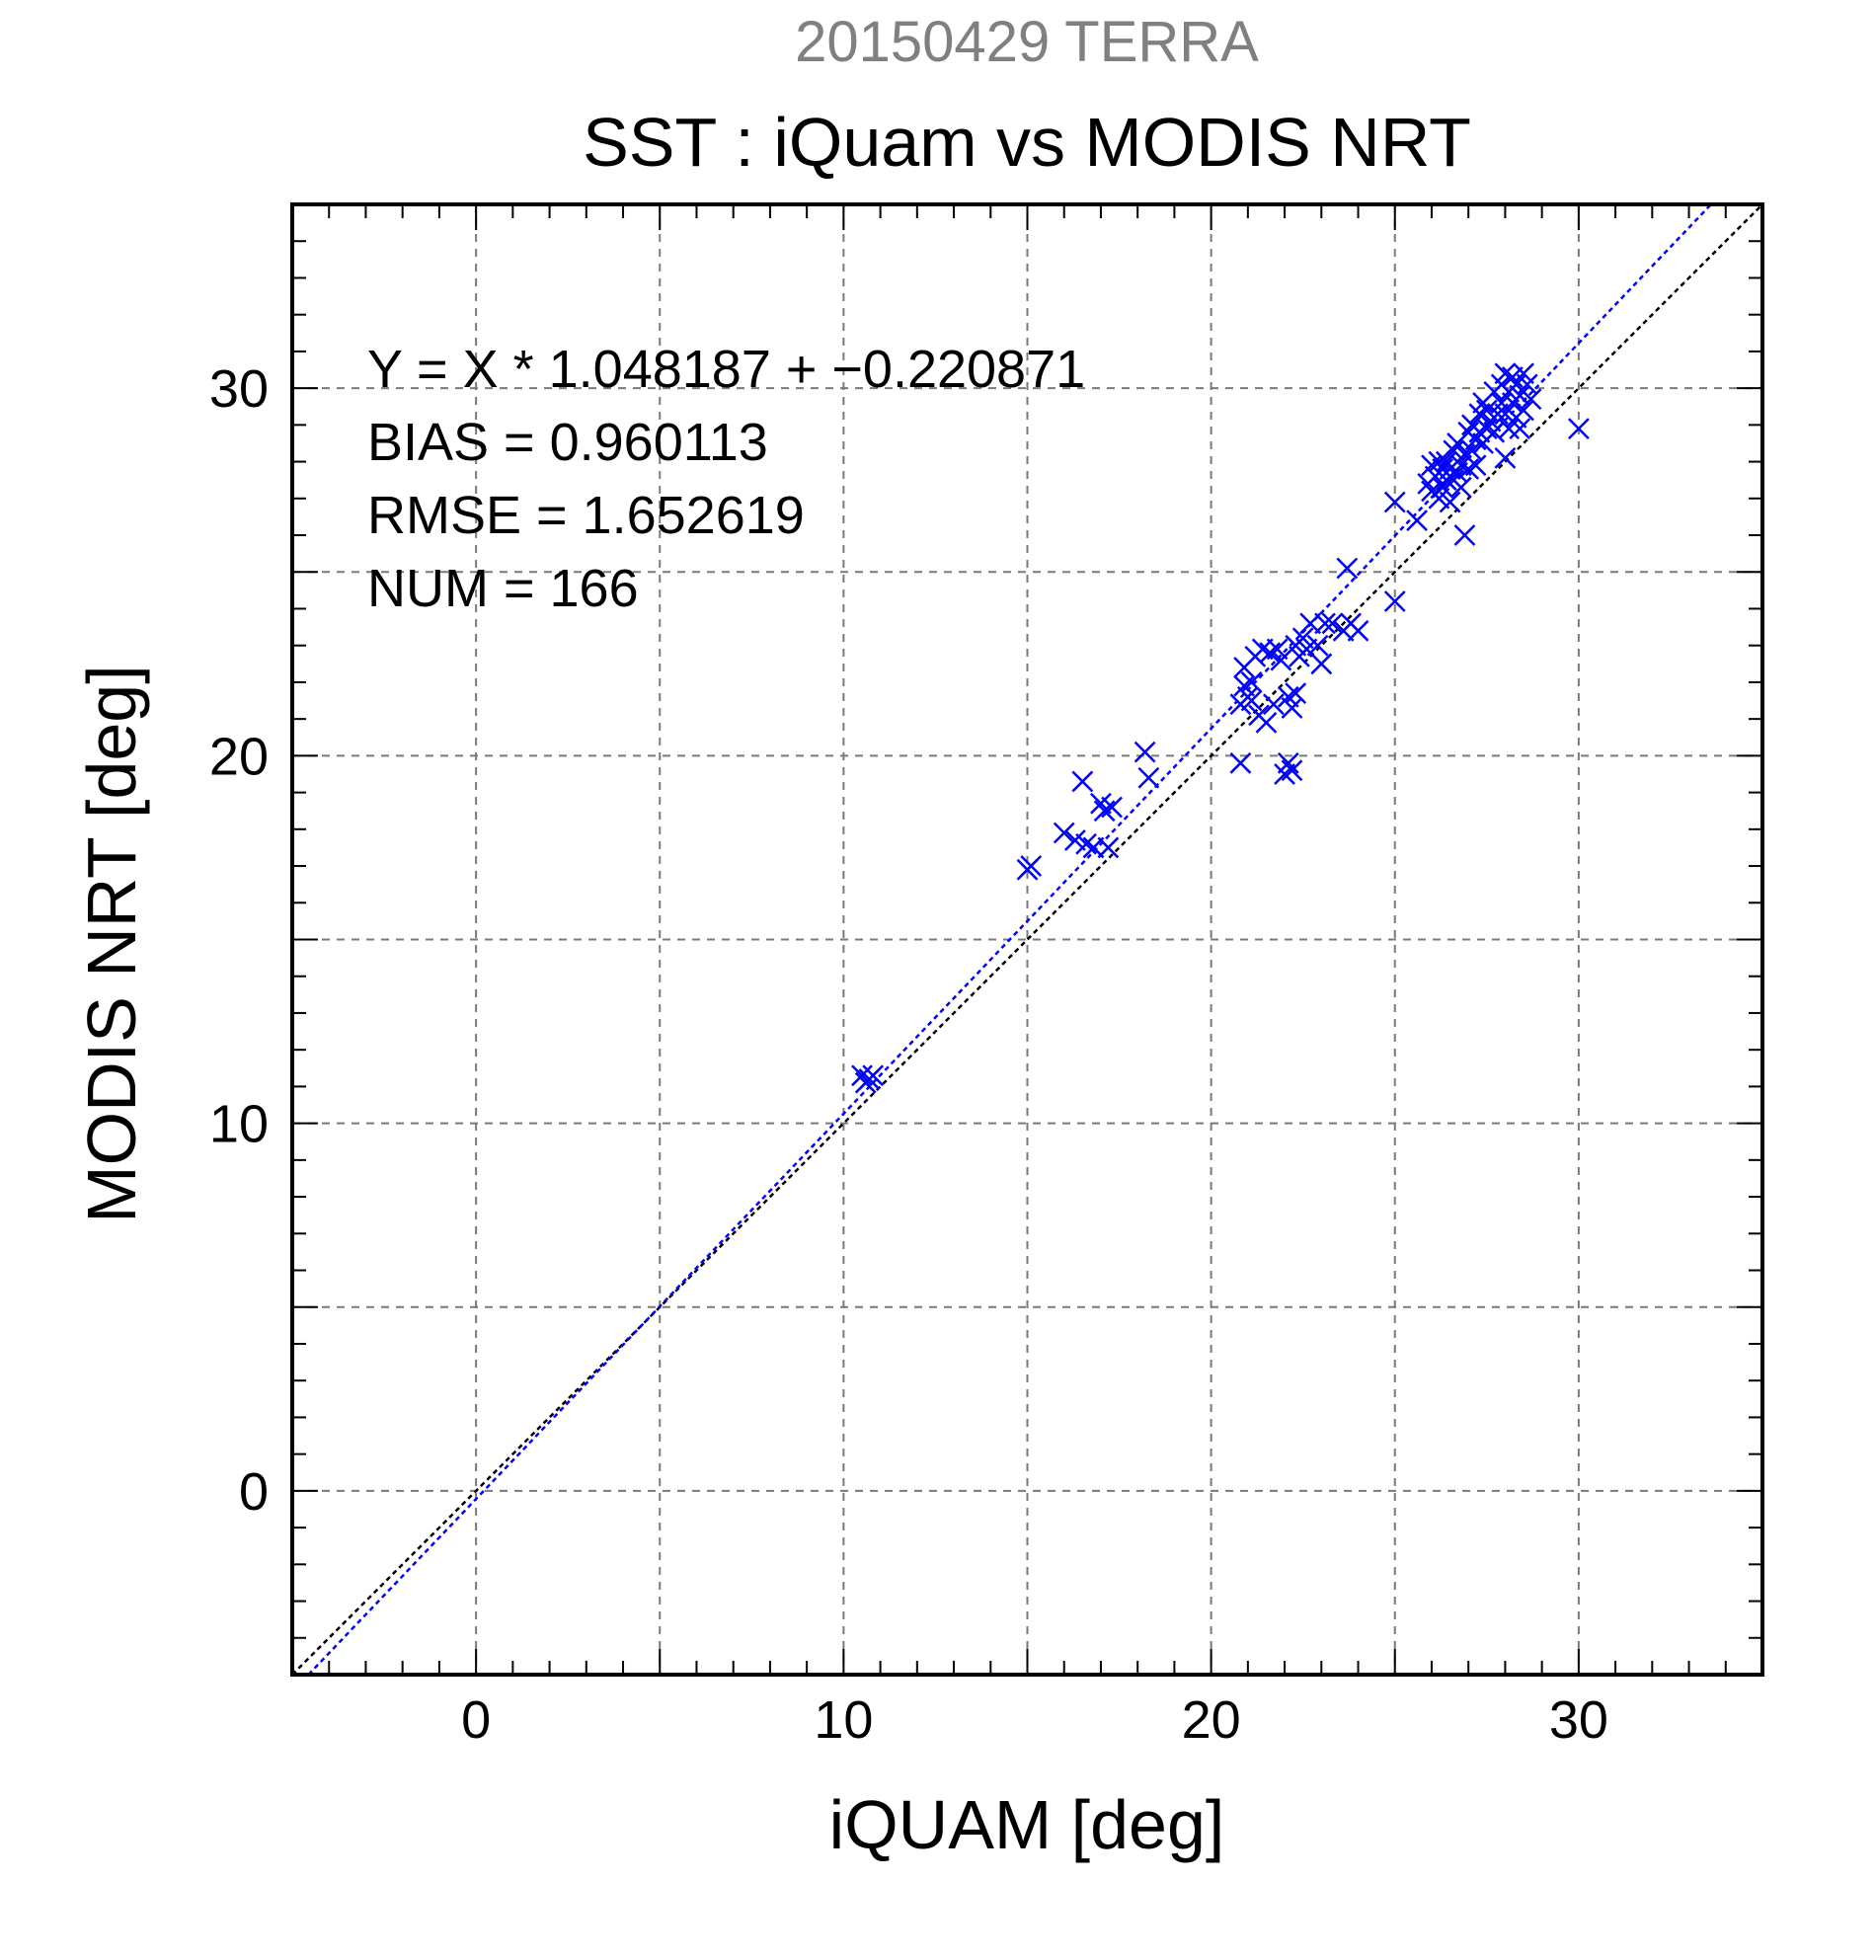 This screenshot has height=1960, width=1876. What do you see at coordinates (568, 442) in the screenshot?
I see `bias-label: BIAS = 0.960113` at bounding box center [568, 442].